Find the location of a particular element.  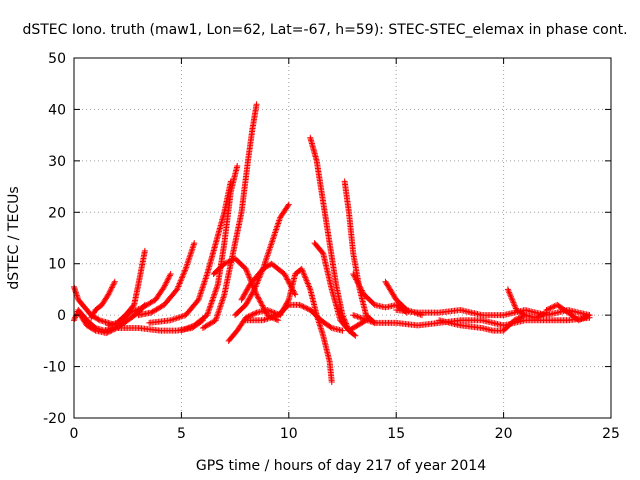

x-axis-label: GPS time / hours of day 217 of year 2014 is located at coordinates (341, 466).